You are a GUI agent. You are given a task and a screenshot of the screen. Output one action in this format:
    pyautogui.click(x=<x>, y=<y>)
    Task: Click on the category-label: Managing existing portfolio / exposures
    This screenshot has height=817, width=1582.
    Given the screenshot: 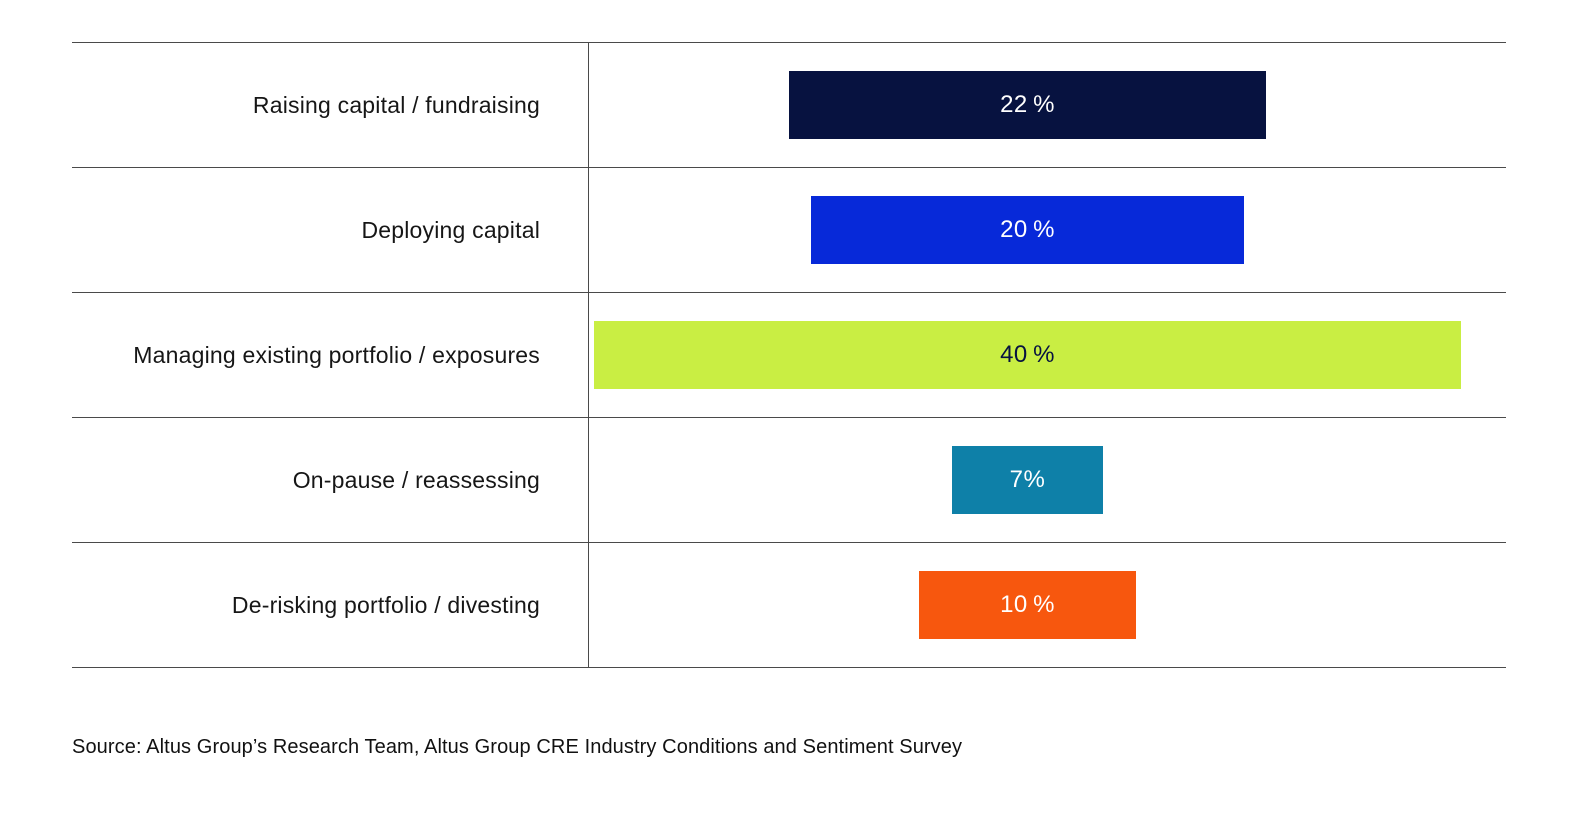 What is the action you would take?
    pyautogui.click(x=336, y=354)
    